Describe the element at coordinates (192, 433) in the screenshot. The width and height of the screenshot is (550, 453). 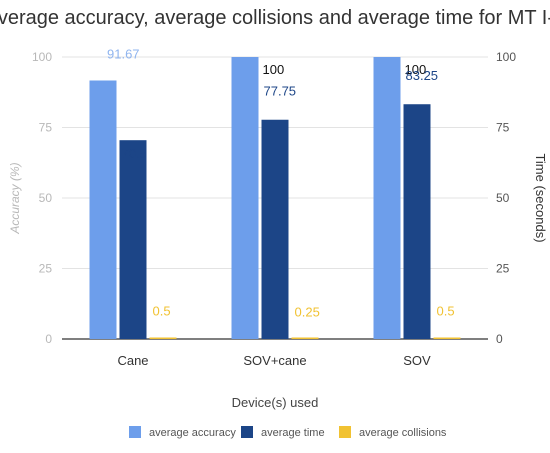
I see `legend-label: average accuracy` at that location.